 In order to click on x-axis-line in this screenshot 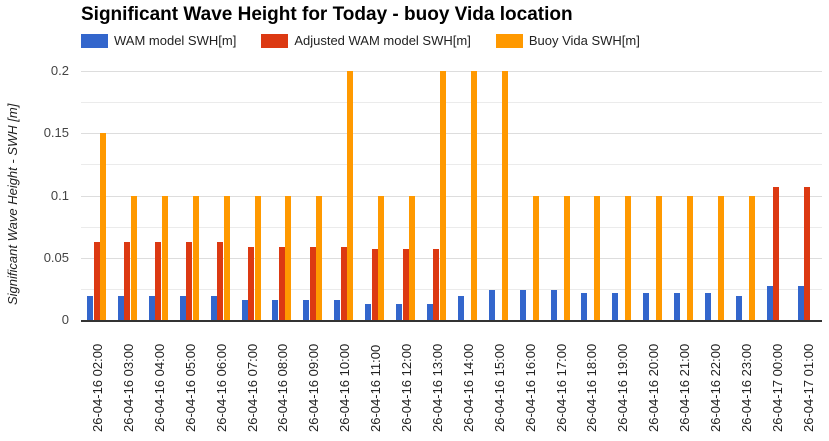, I will do `click(451, 321)`.